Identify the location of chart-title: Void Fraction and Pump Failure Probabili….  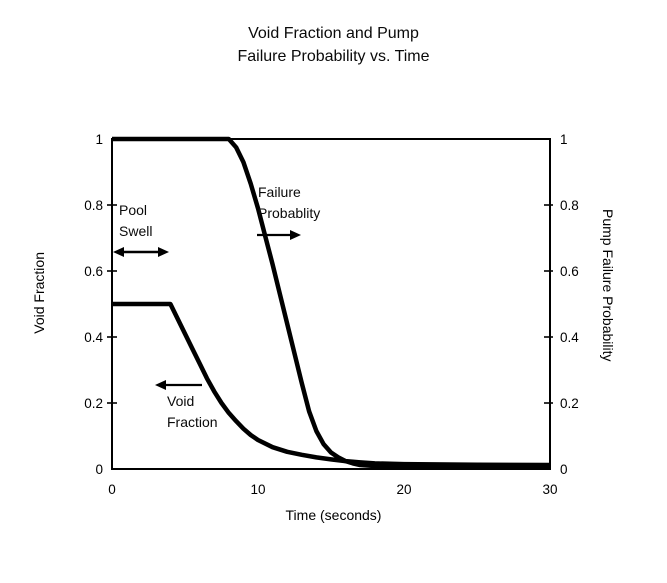
(333, 45).